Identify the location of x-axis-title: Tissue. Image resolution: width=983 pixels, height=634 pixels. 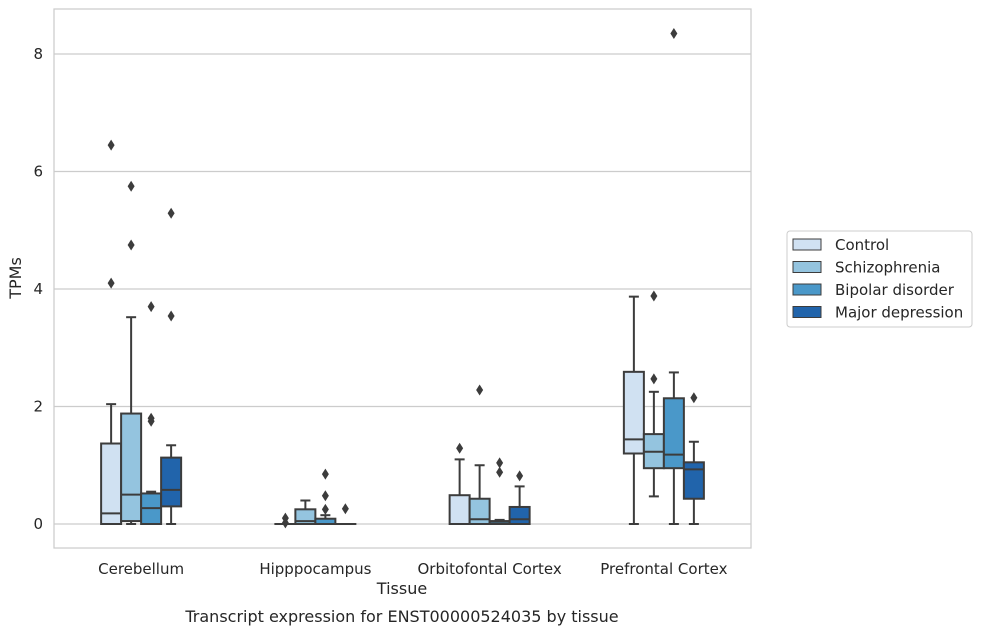
(401, 588).